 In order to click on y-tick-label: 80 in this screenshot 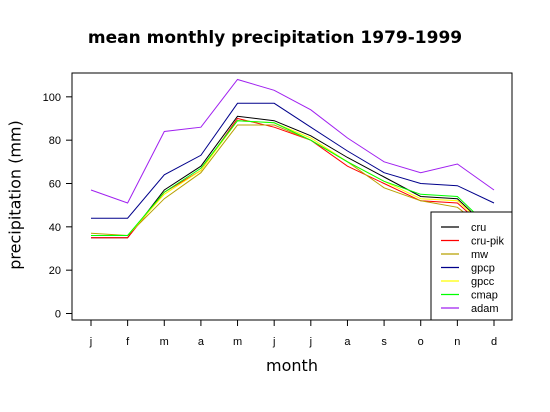, I will do `click(55, 141)`.